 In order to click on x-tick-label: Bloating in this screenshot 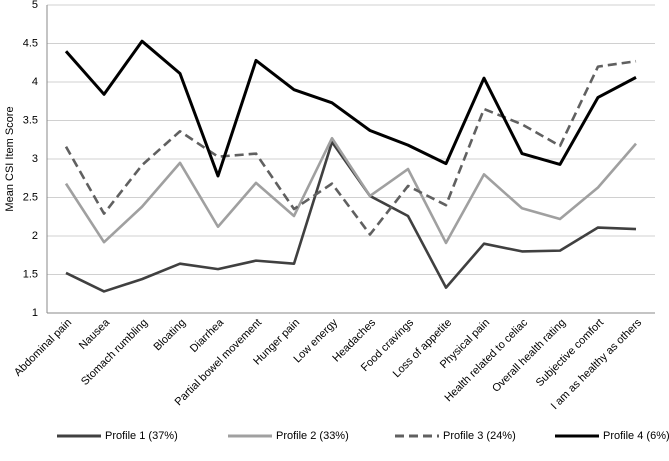, I will do `click(170, 335)`.